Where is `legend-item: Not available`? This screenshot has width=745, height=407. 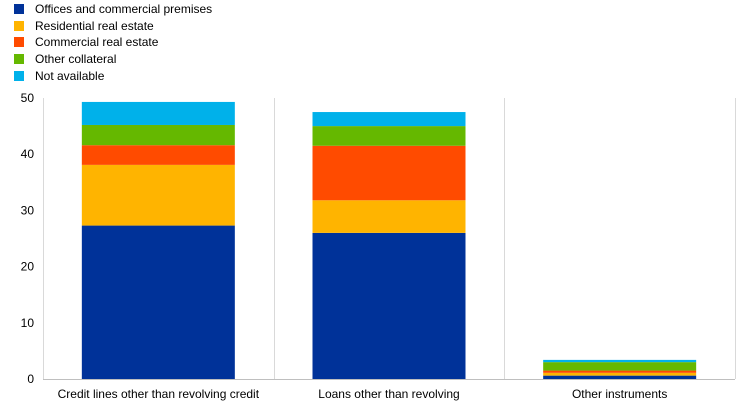 legend-item: Not available is located at coordinates (113, 75).